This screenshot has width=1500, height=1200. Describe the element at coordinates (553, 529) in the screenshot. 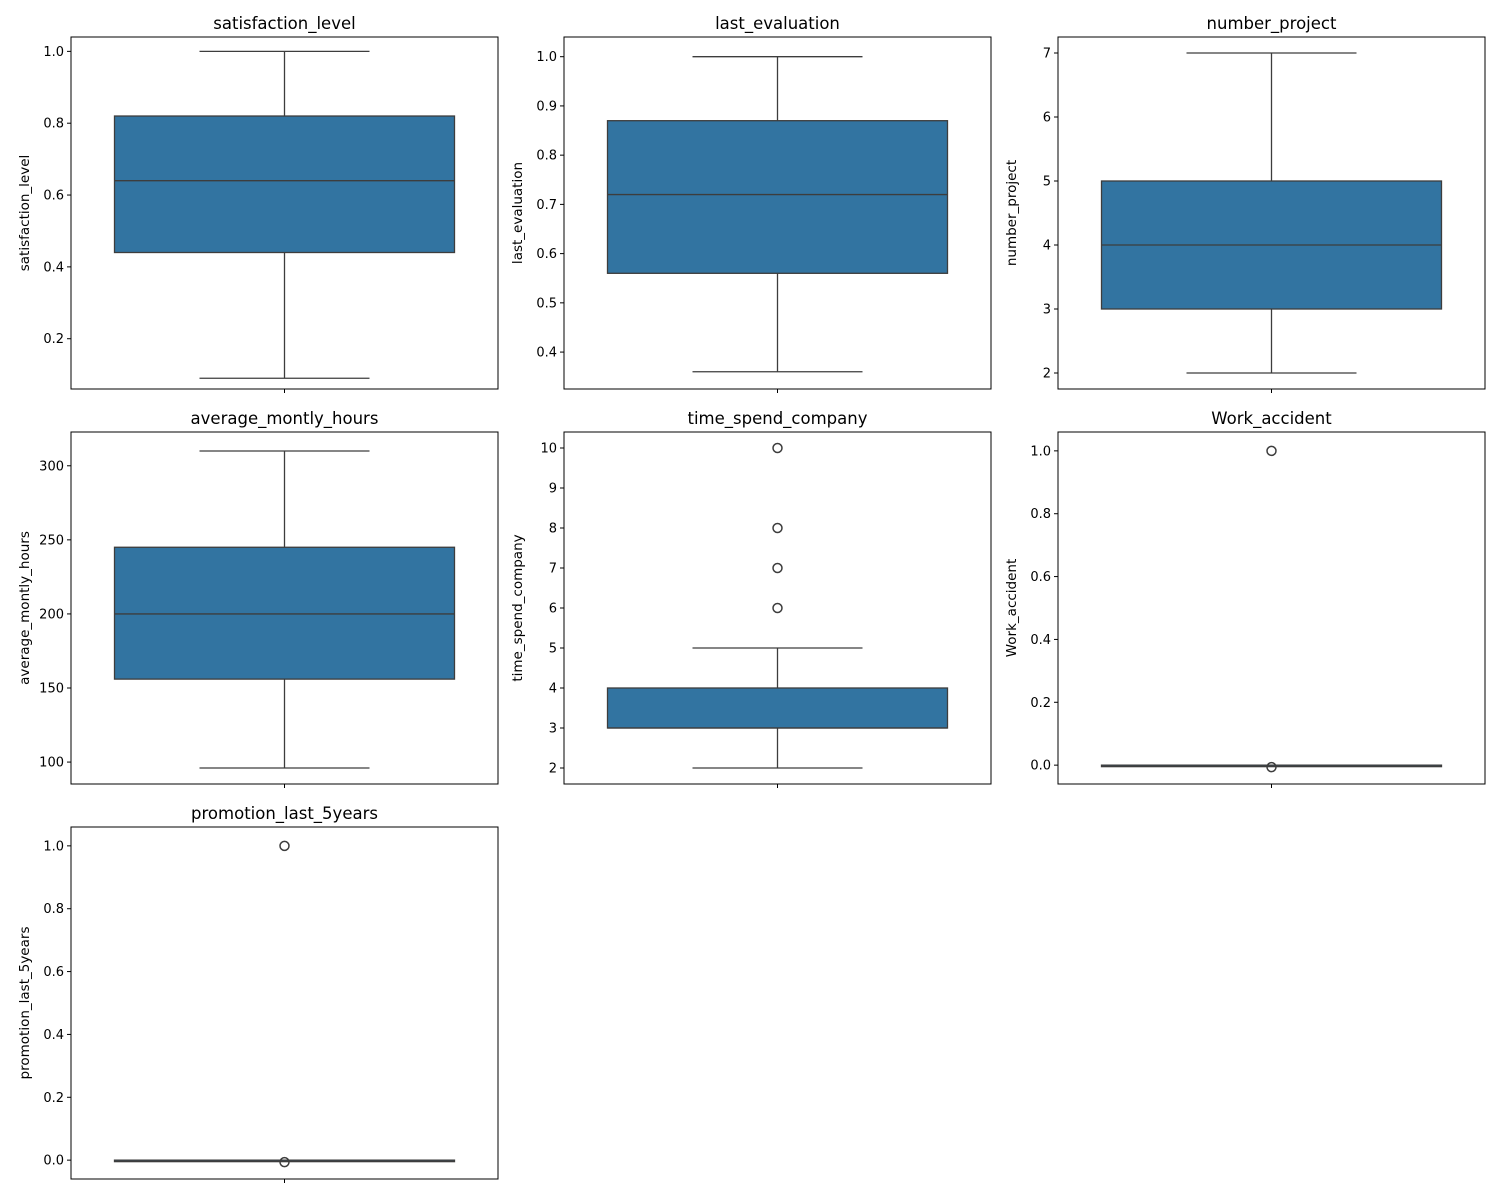

I see `y-tick-label: 8` at that location.